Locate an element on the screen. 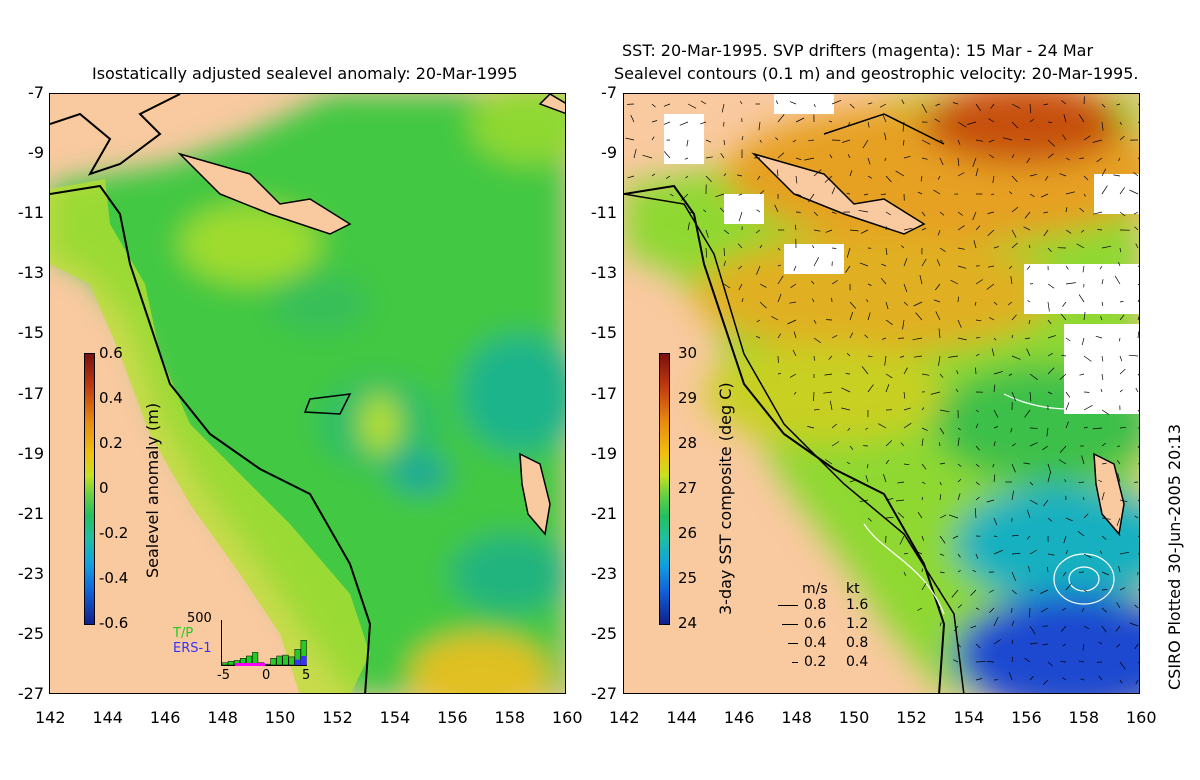 The width and height of the screenshot is (1200, 780). histogram-bar-tp is located at coordinates (285, 660).